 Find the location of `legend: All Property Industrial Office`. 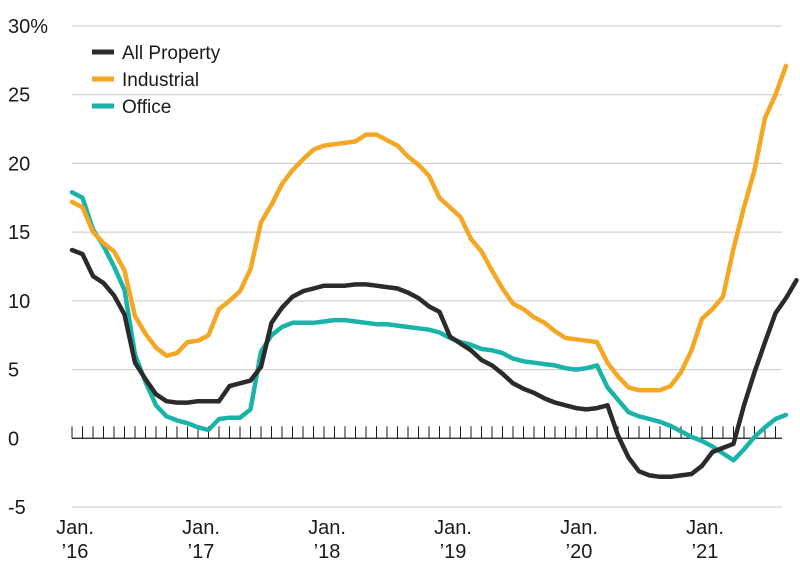

legend: All Property Industrial Office is located at coordinates (156, 80).